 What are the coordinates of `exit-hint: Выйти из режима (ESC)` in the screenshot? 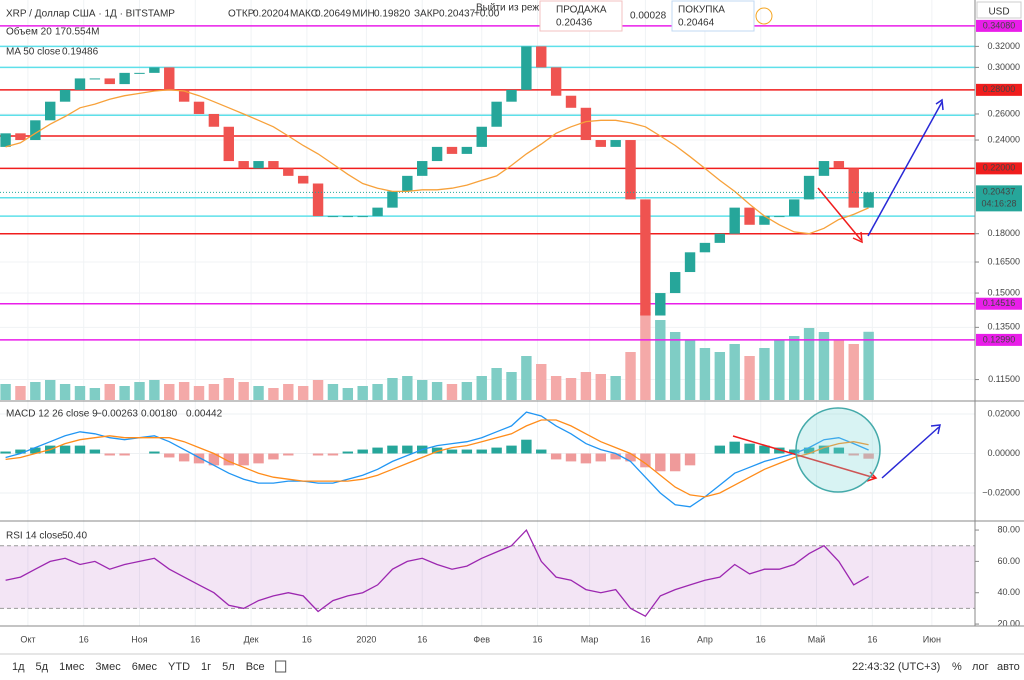 It's located at (531, 8).